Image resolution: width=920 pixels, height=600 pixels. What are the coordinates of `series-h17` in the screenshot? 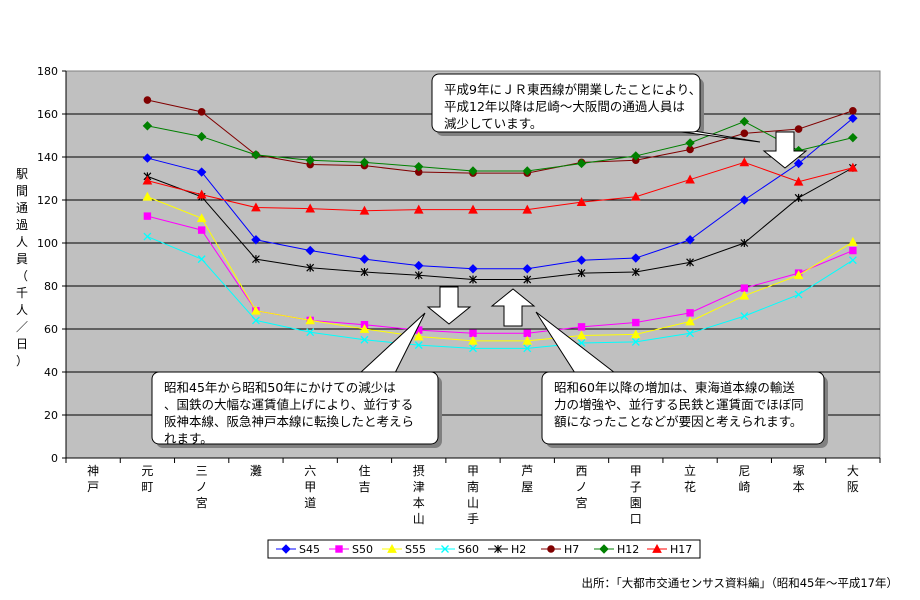 It's located at (500, 186).